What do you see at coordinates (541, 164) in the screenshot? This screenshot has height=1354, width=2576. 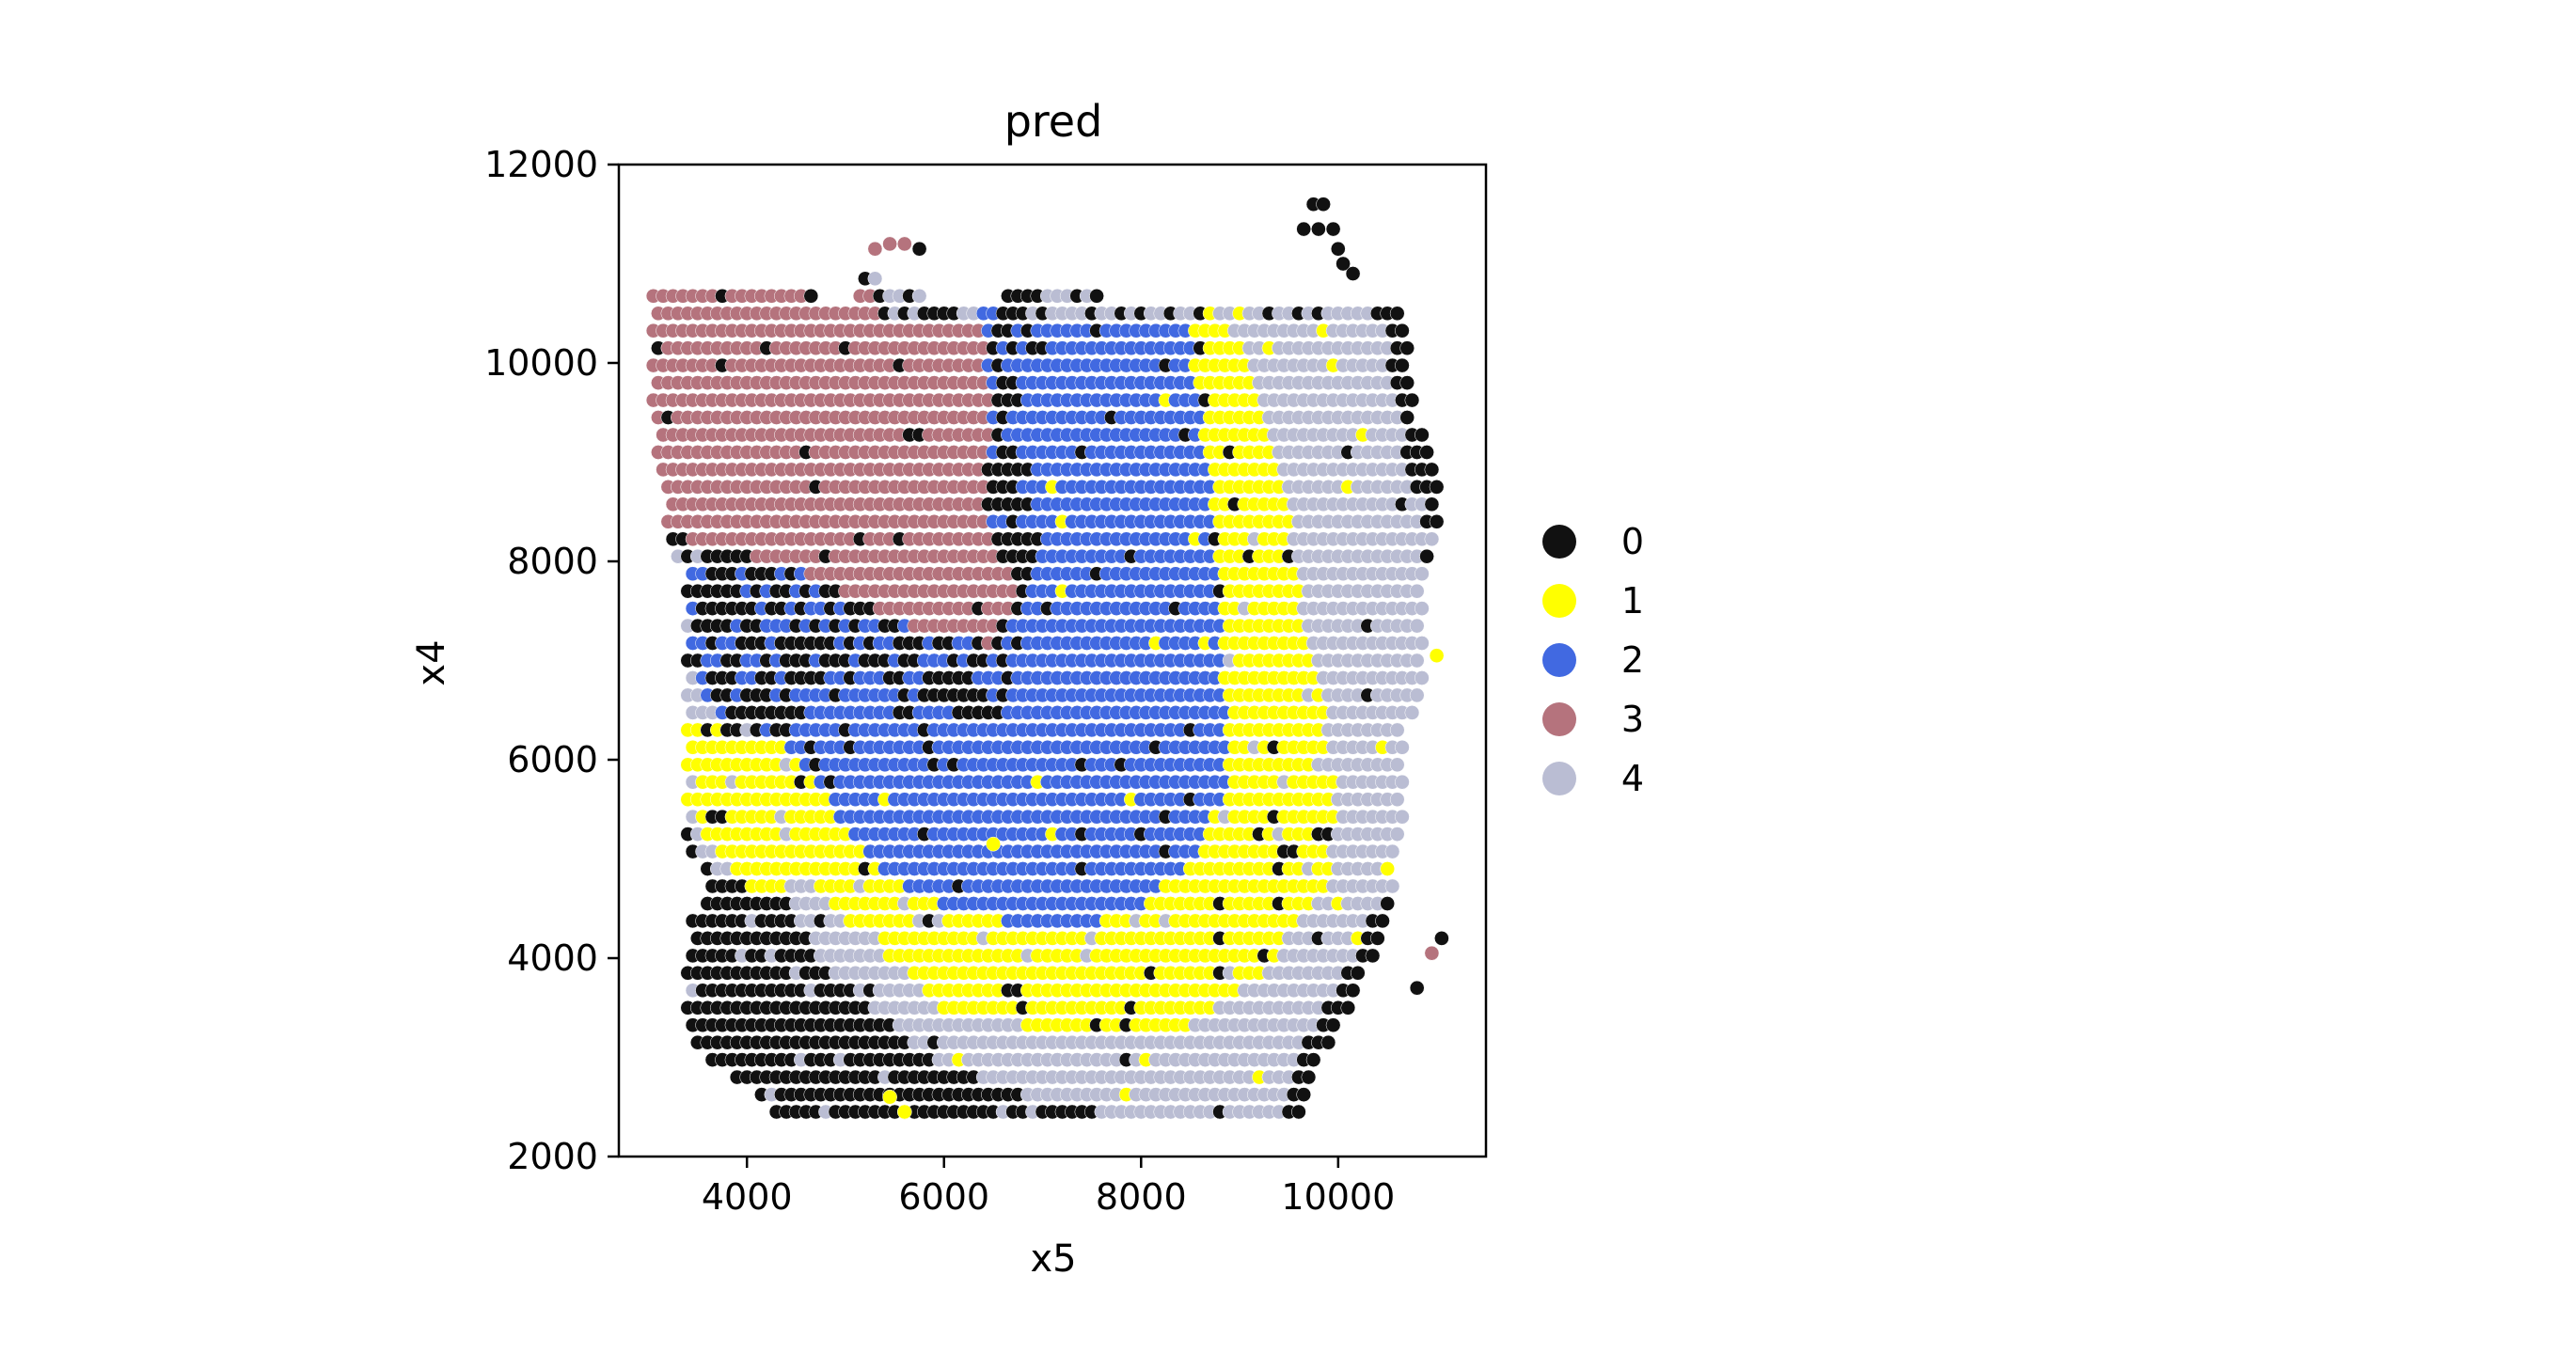 I see `y-tick-label: 12000` at bounding box center [541, 164].